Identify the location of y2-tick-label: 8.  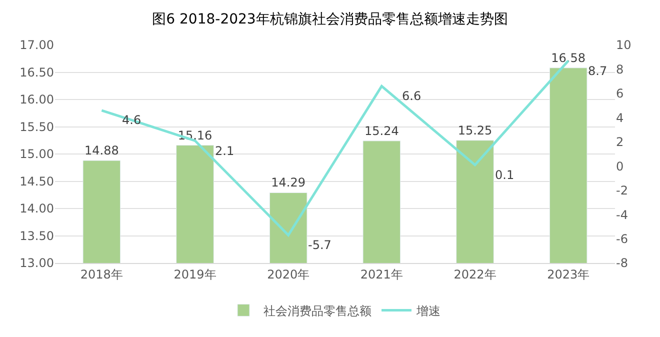
(620, 69).